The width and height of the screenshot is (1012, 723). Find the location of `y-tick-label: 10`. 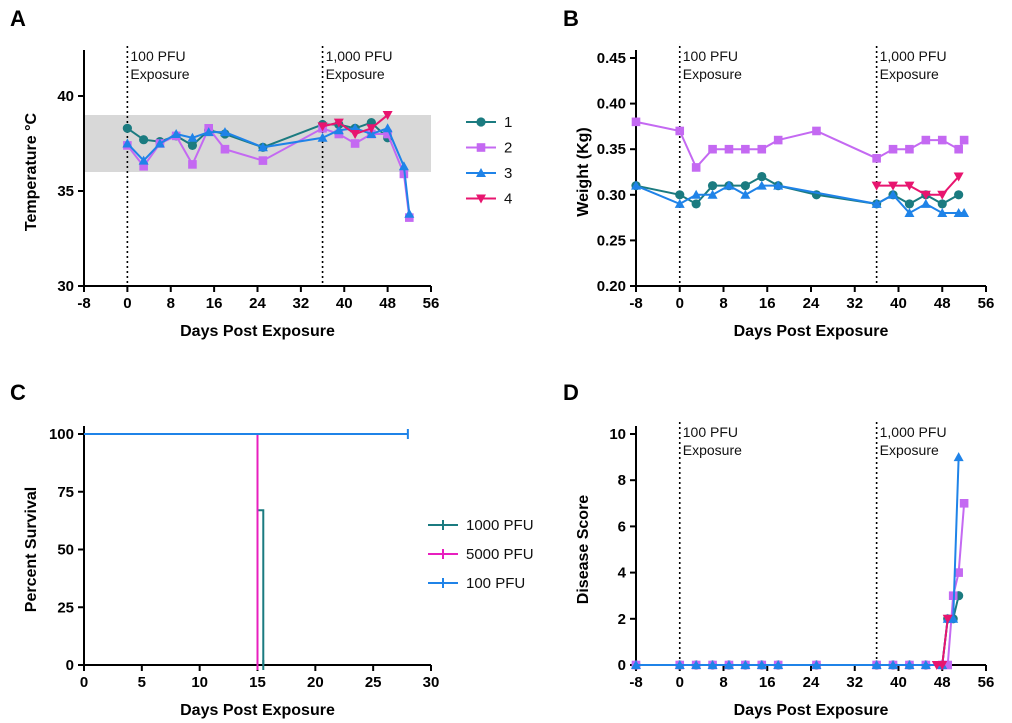

y-tick-label: 10 is located at coordinates (617, 434).